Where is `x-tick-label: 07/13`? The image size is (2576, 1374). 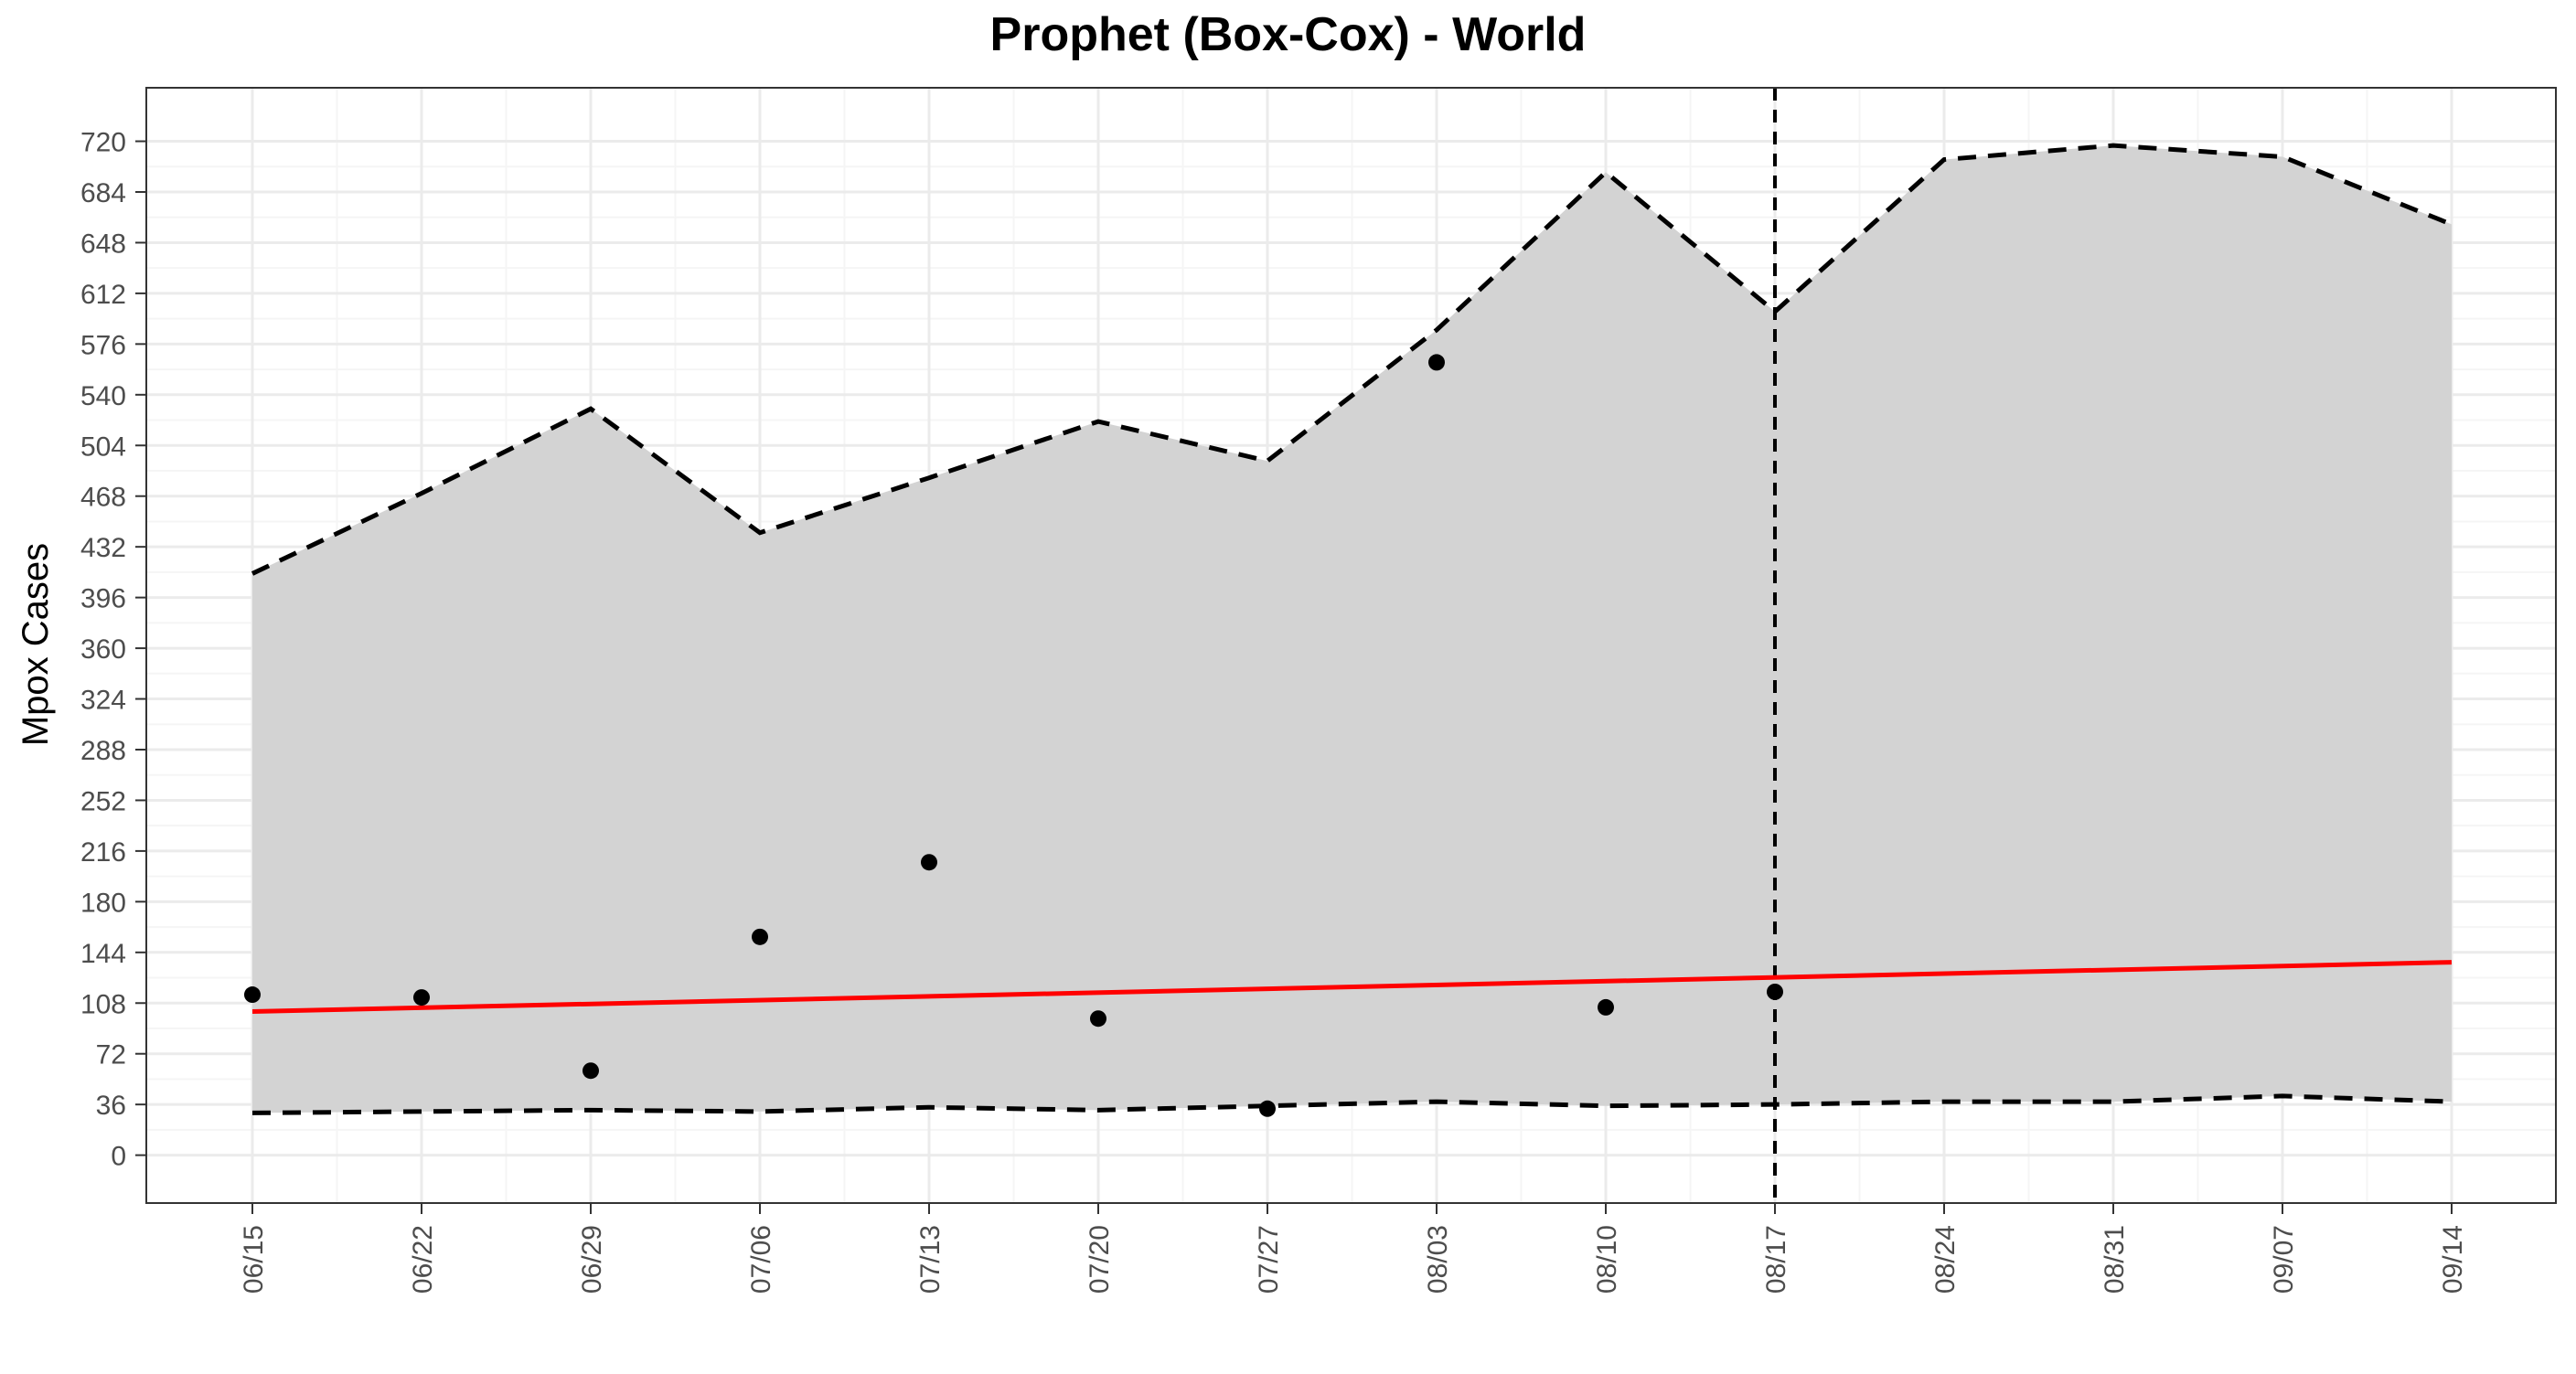 x-tick-label: 07/13 is located at coordinates (930, 1259).